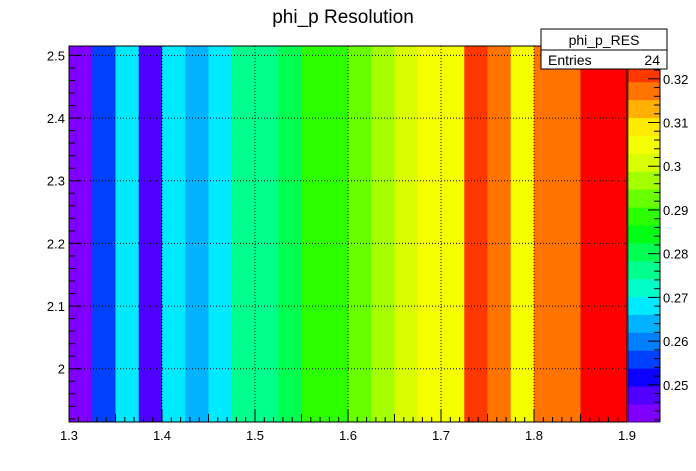 This screenshot has width=696, height=471. Describe the element at coordinates (255, 435) in the screenshot. I see `x-tick-label-2: 1.5` at that location.